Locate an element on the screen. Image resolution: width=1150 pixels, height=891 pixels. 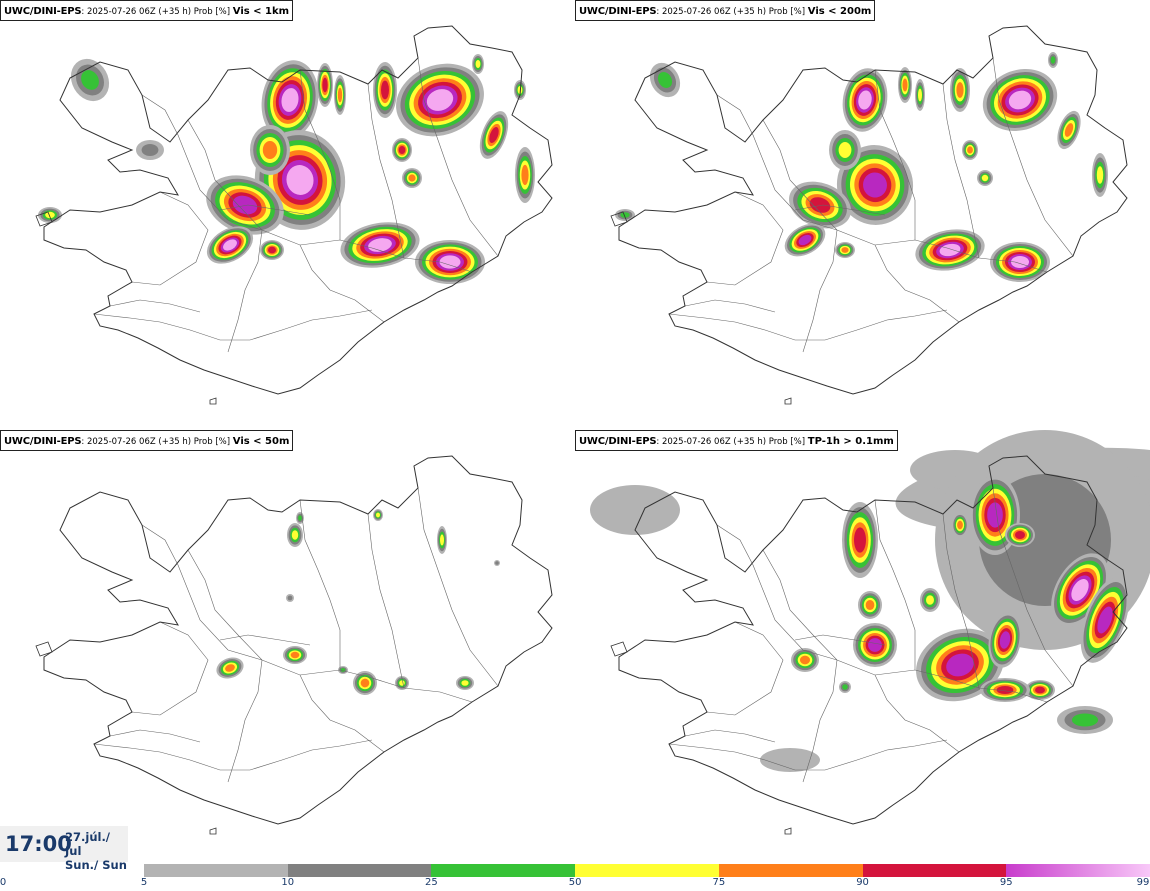
field-vis-50m is located at coordinates (358, 602).